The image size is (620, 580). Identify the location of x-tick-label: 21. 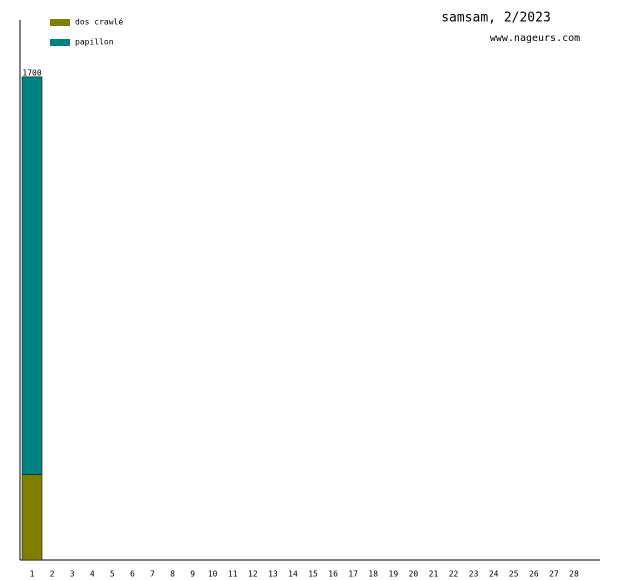
(434, 574).